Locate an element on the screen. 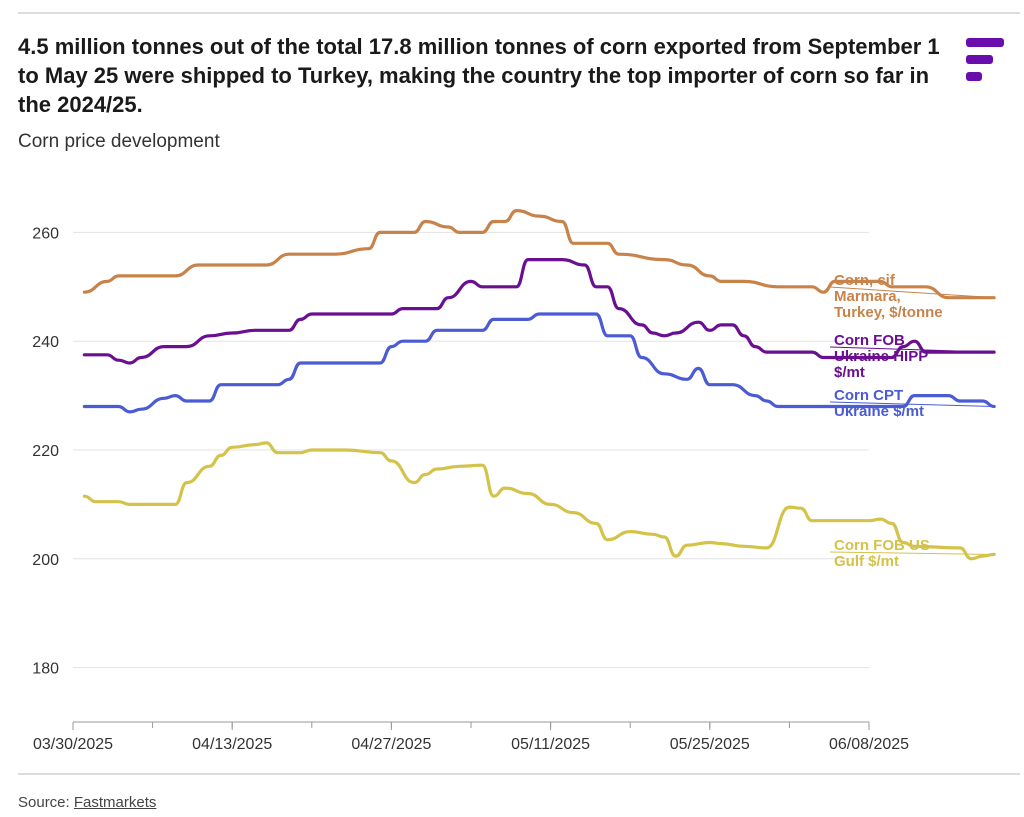 The height and width of the screenshot is (817, 1024). series-label-line: Ukraine HIPP is located at coordinates (881, 356).